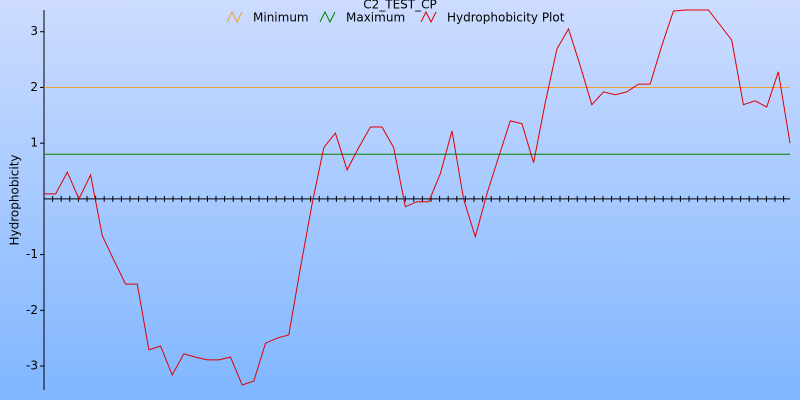  I want to click on y-tick-label: -3, so click(32, 366).